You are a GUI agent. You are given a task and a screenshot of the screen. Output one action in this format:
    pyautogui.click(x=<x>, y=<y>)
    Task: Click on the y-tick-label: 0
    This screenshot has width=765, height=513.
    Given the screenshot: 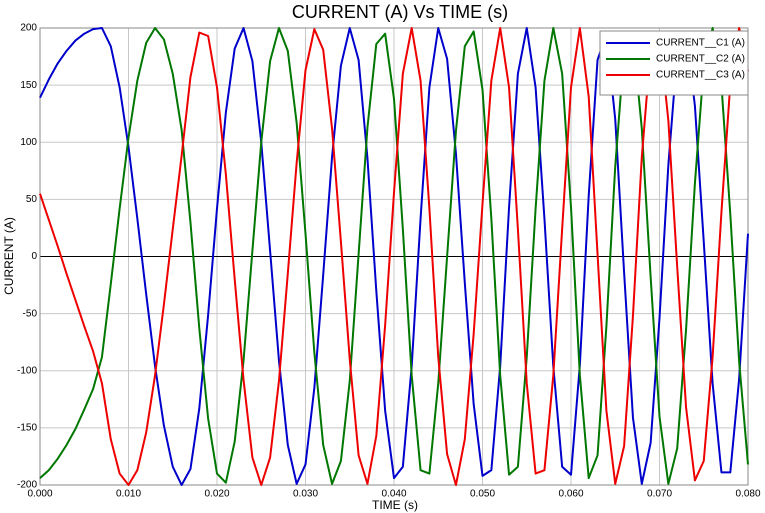 What is the action you would take?
    pyautogui.click(x=34, y=256)
    